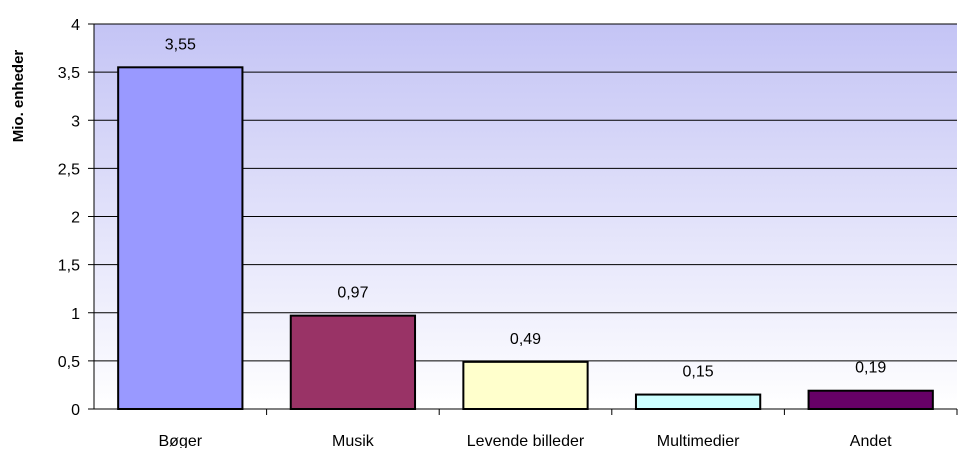  What do you see at coordinates (75, 121) in the screenshot?
I see `y-tick-label: 3` at bounding box center [75, 121].